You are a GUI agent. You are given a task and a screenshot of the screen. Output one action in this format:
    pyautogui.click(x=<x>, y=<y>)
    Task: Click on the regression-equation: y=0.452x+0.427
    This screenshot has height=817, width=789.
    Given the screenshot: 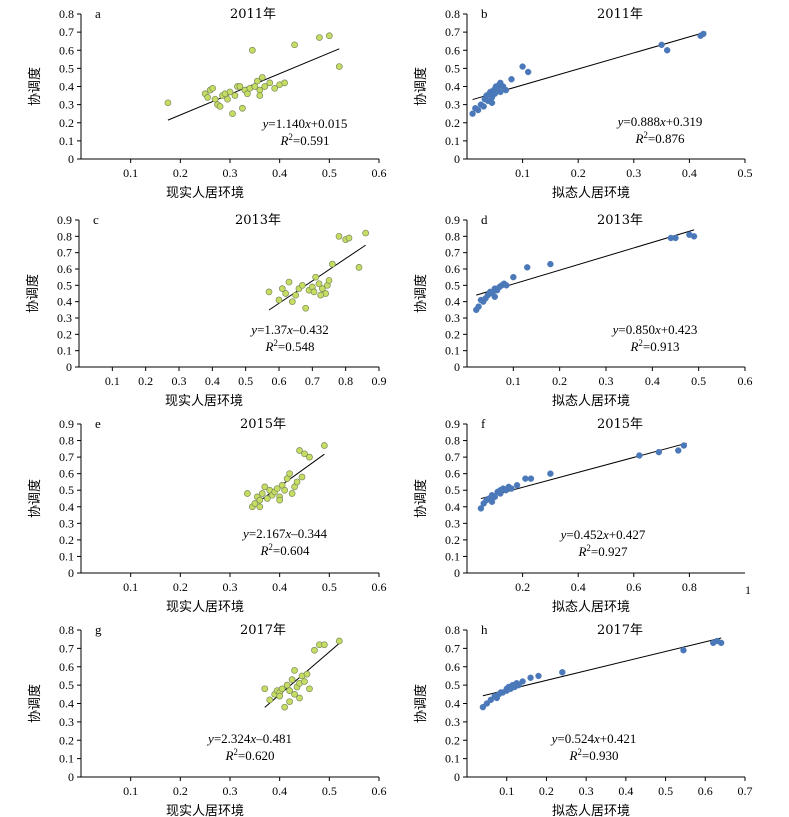 What is the action you would take?
    pyautogui.click(x=602, y=534)
    